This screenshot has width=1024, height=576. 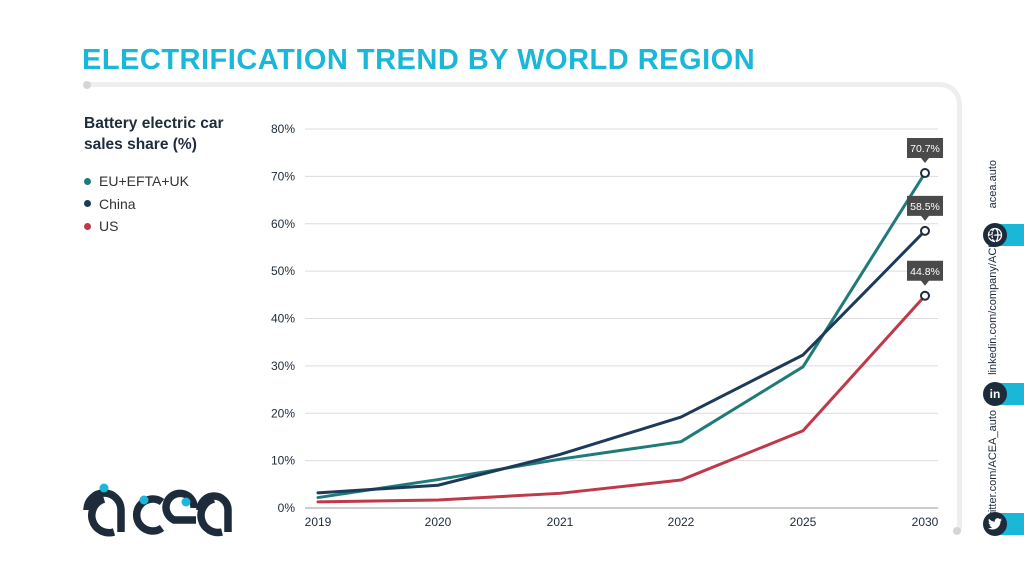 I want to click on data-label: 70.7%, so click(x=925, y=149).